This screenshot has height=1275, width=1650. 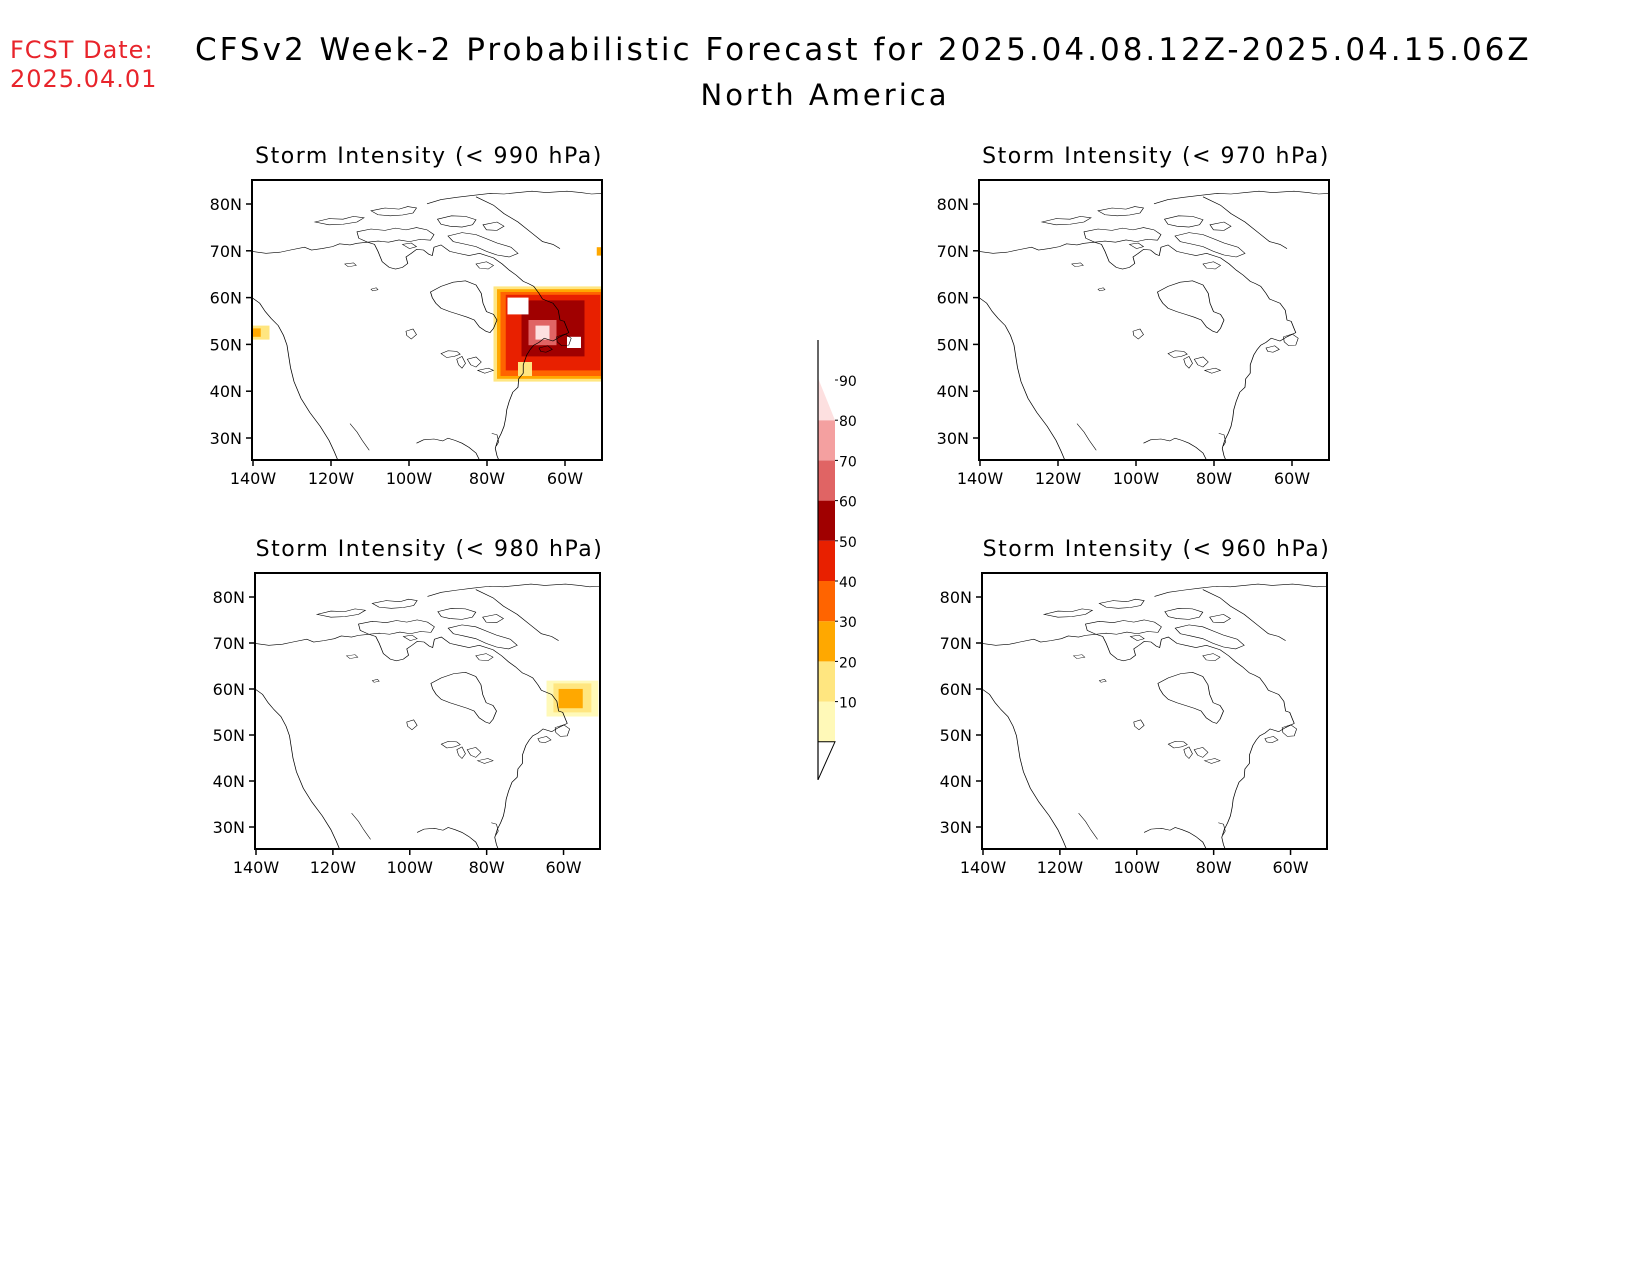 I want to click on colorbar-label: 40, so click(x=848, y=583).